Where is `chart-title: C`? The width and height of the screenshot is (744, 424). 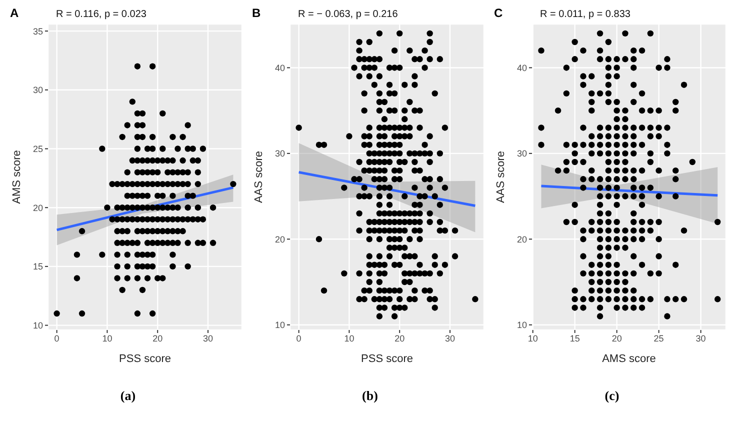
chart-title: C is located at coordinates (498, 13).